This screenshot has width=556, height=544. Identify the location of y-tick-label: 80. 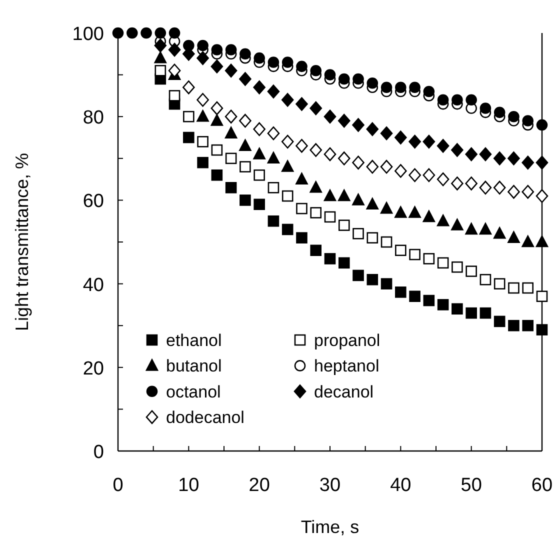
(93, 118).